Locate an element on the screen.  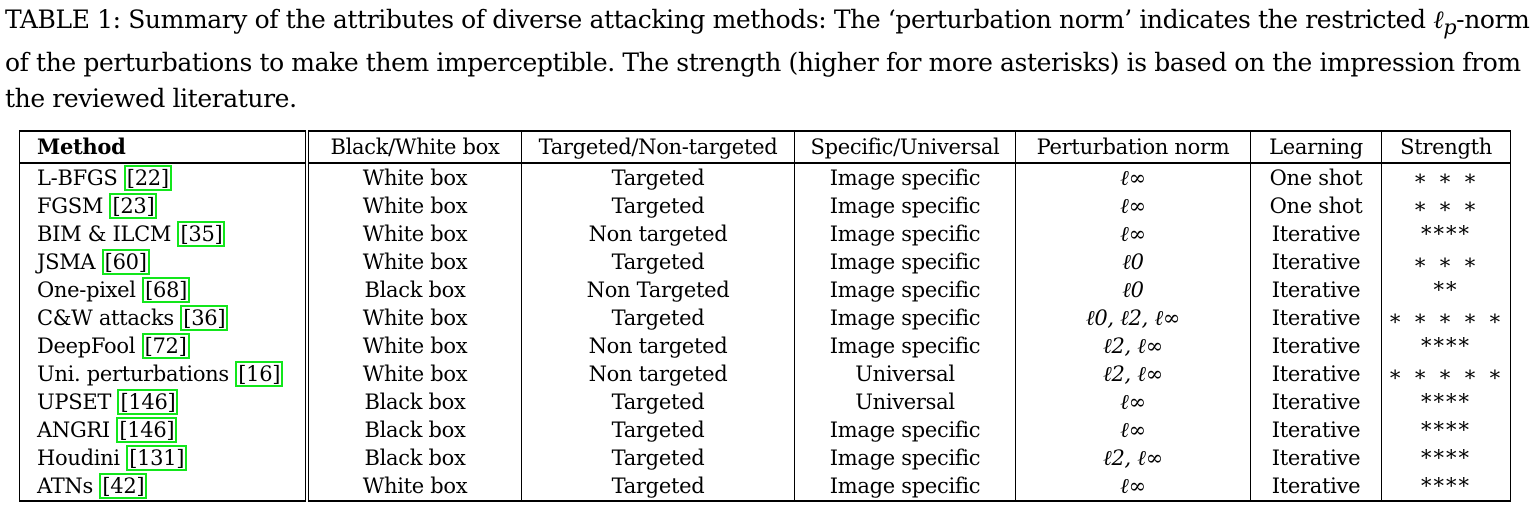
citation-link: [72] is located at coordinates (165, 346).